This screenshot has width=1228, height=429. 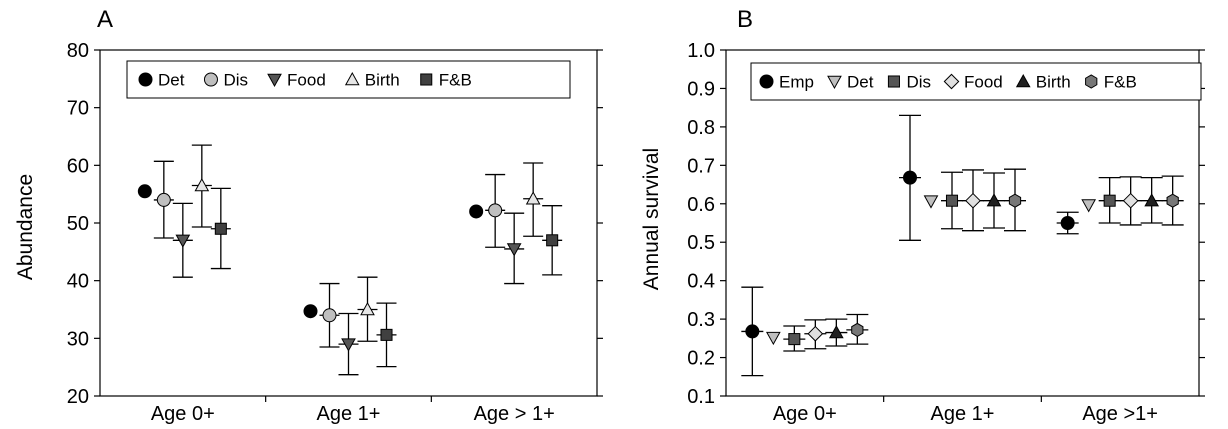 I want to click on panel-b-y-axis-label: Annual survival, so click(x=651, y=219).